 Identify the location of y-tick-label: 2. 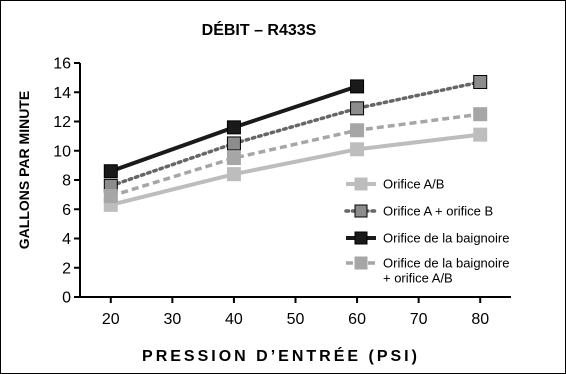
(66, 268).